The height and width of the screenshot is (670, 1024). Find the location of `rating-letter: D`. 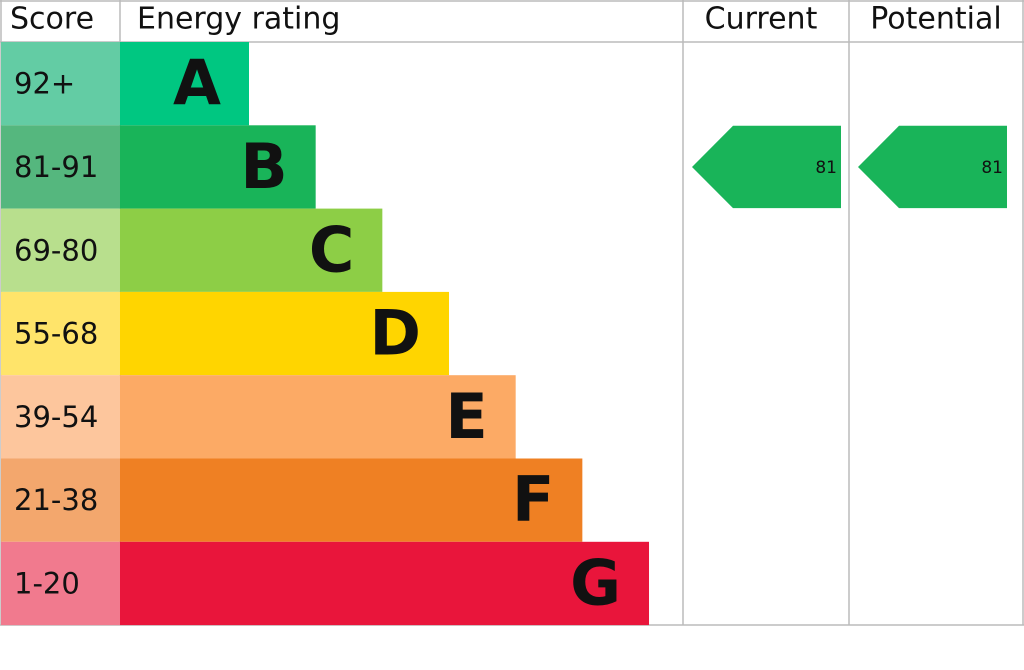

rating-letter: D is located at coordinates (395, 333).